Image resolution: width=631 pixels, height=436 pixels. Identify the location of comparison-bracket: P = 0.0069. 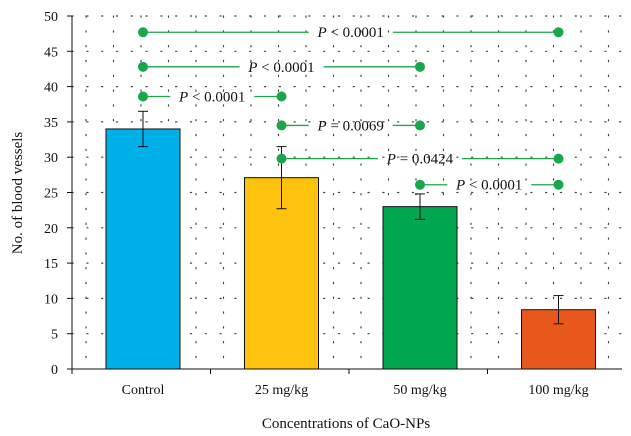
(350, 126).